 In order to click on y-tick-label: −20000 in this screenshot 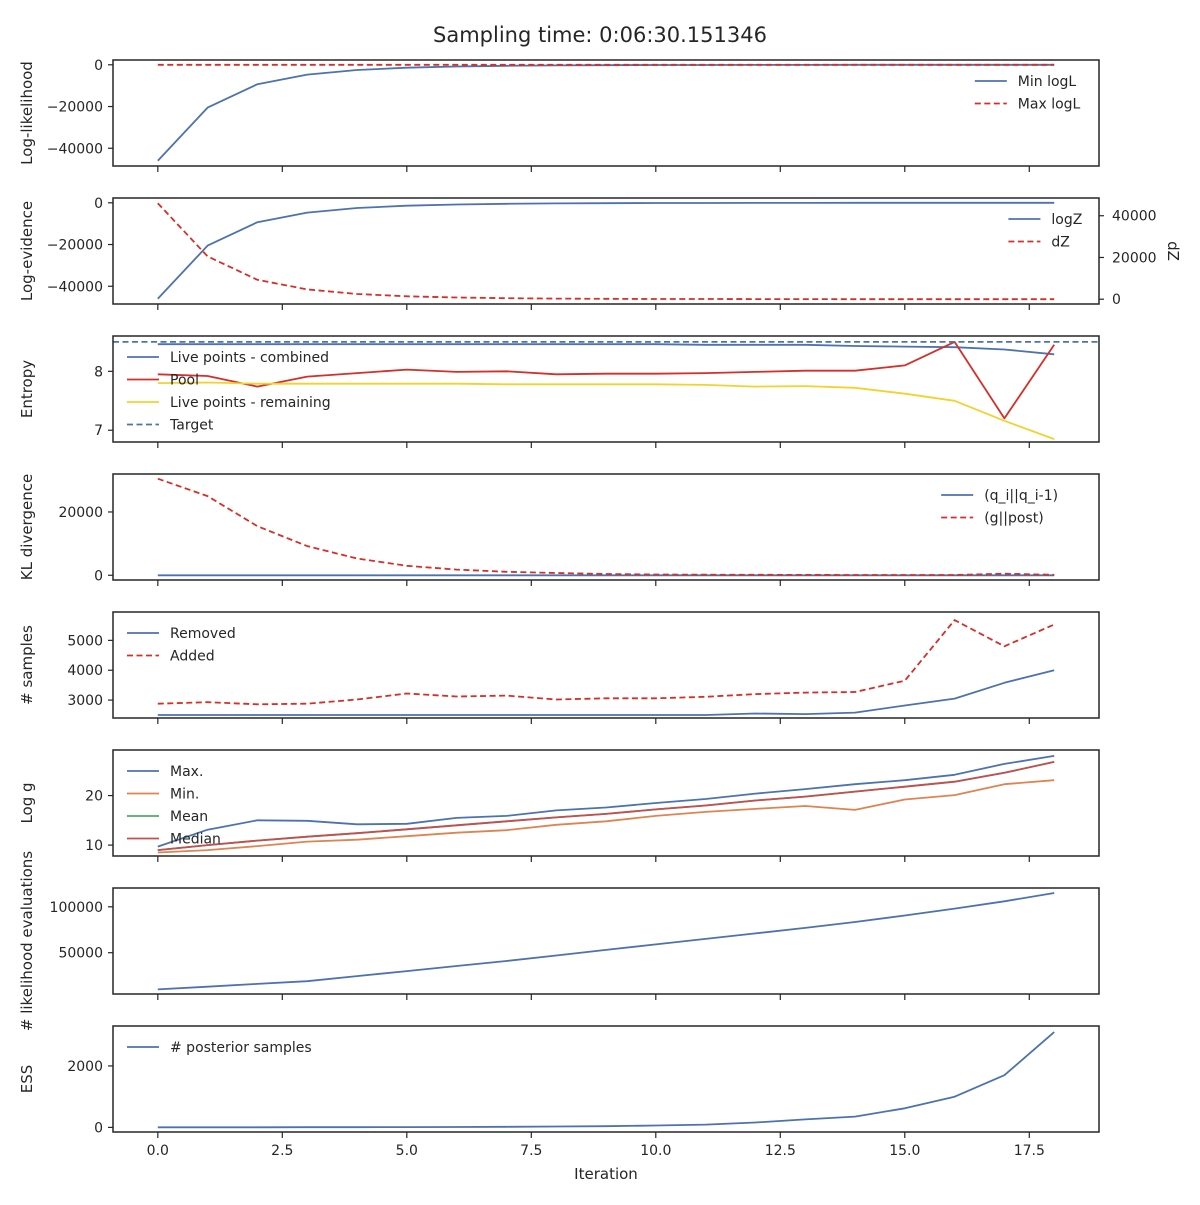, I will do `click(75, 108)`.